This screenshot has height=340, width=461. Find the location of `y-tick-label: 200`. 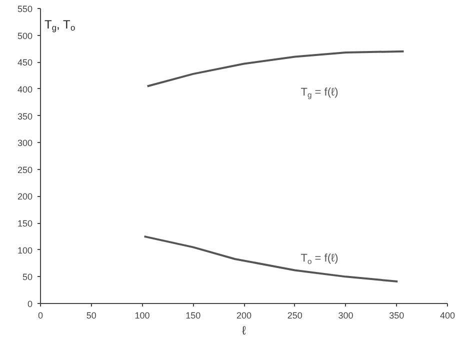

y-tick-label: 200 is located at coordinates (25, 197).